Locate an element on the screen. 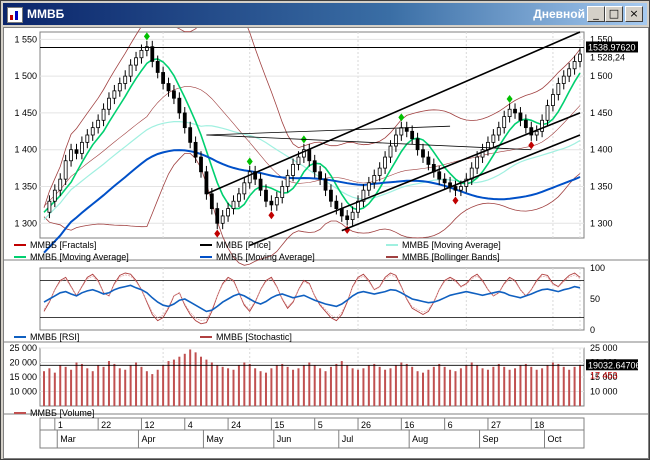  volume-tick-right: 15 000 is located at coordinates (604, 377).